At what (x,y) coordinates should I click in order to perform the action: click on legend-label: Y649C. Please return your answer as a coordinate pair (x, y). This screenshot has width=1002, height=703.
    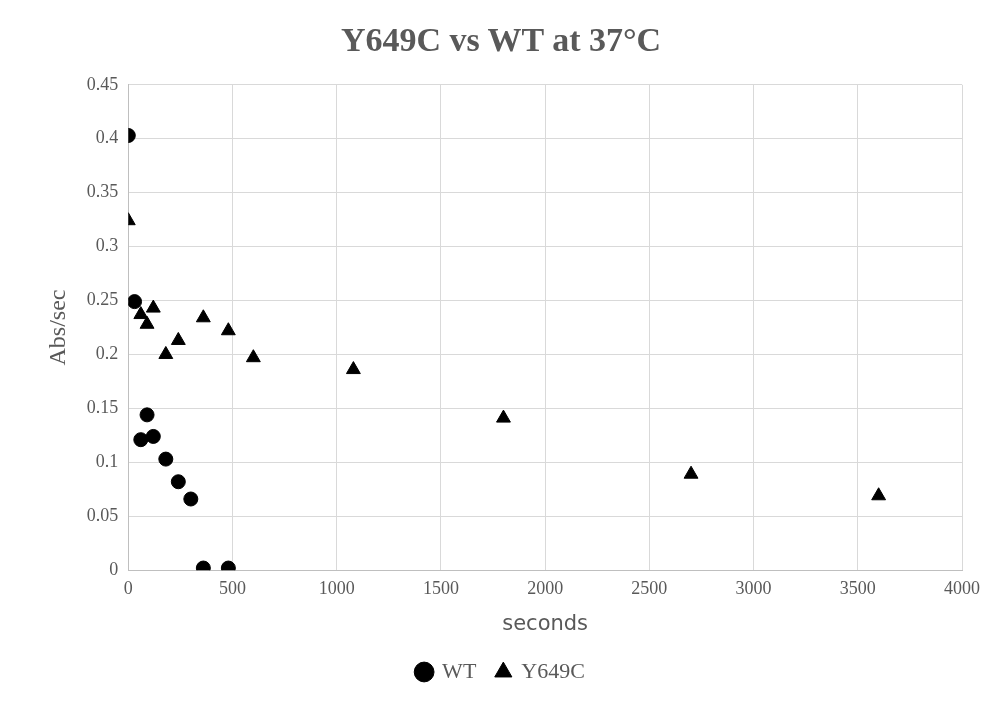
    Looking at the image, I should click on (553, 670).